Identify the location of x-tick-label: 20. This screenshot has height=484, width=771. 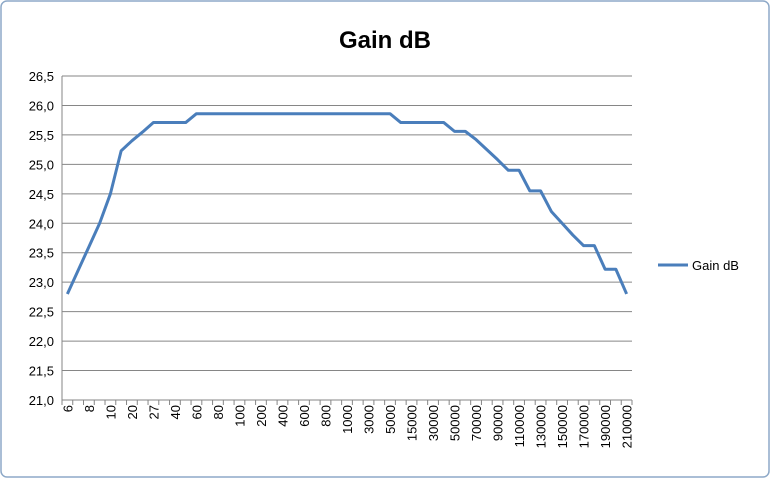
(132, 412).